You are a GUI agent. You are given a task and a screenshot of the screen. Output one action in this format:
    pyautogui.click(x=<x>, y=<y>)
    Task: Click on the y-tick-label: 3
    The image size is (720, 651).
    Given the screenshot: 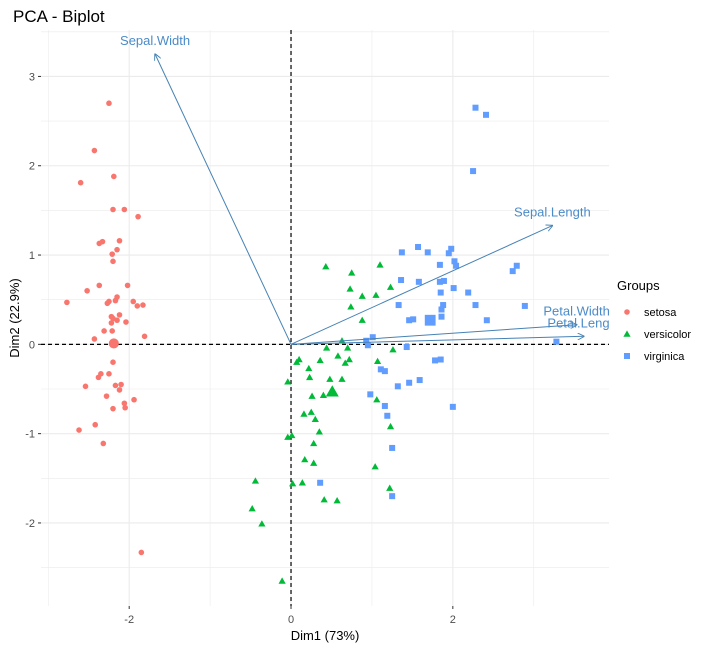 What is the action you would take?
    pyautogui.click(x=32, y=77)
    